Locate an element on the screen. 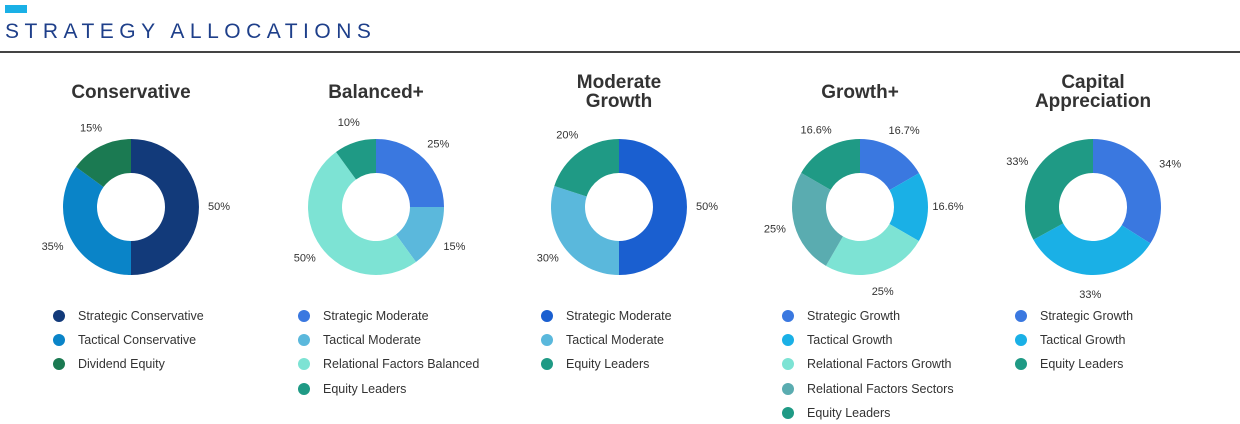  chart-title: Conservative is located at coordinates (131, 92).